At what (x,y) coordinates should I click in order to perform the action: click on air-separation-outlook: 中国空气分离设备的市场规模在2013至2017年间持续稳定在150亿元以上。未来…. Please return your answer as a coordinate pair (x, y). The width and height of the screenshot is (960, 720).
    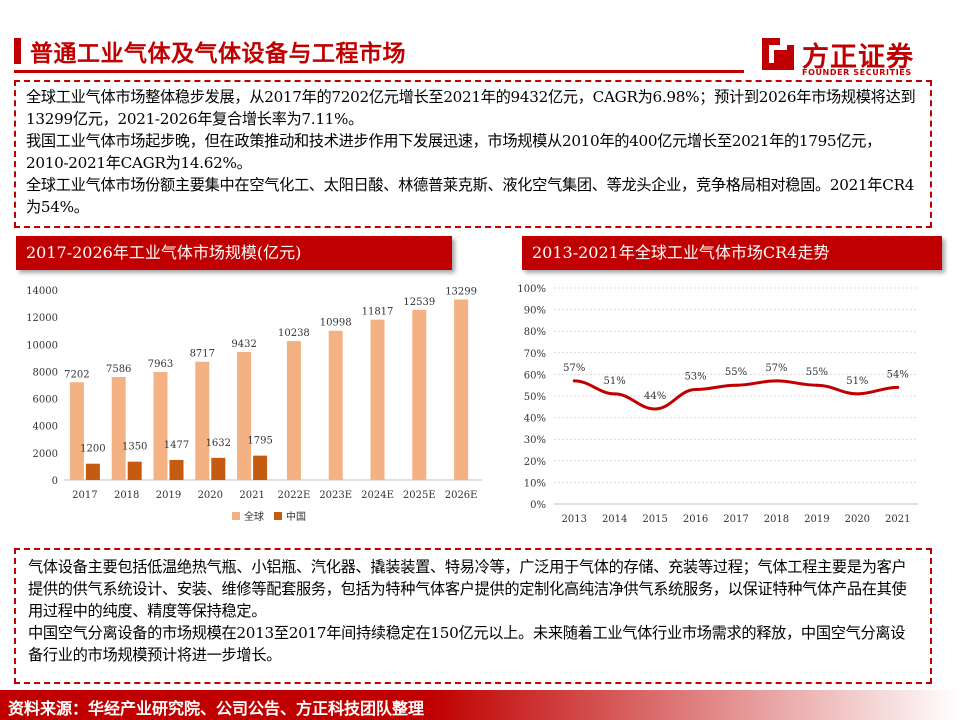
    Looking at the image, I should click on (467, 644).